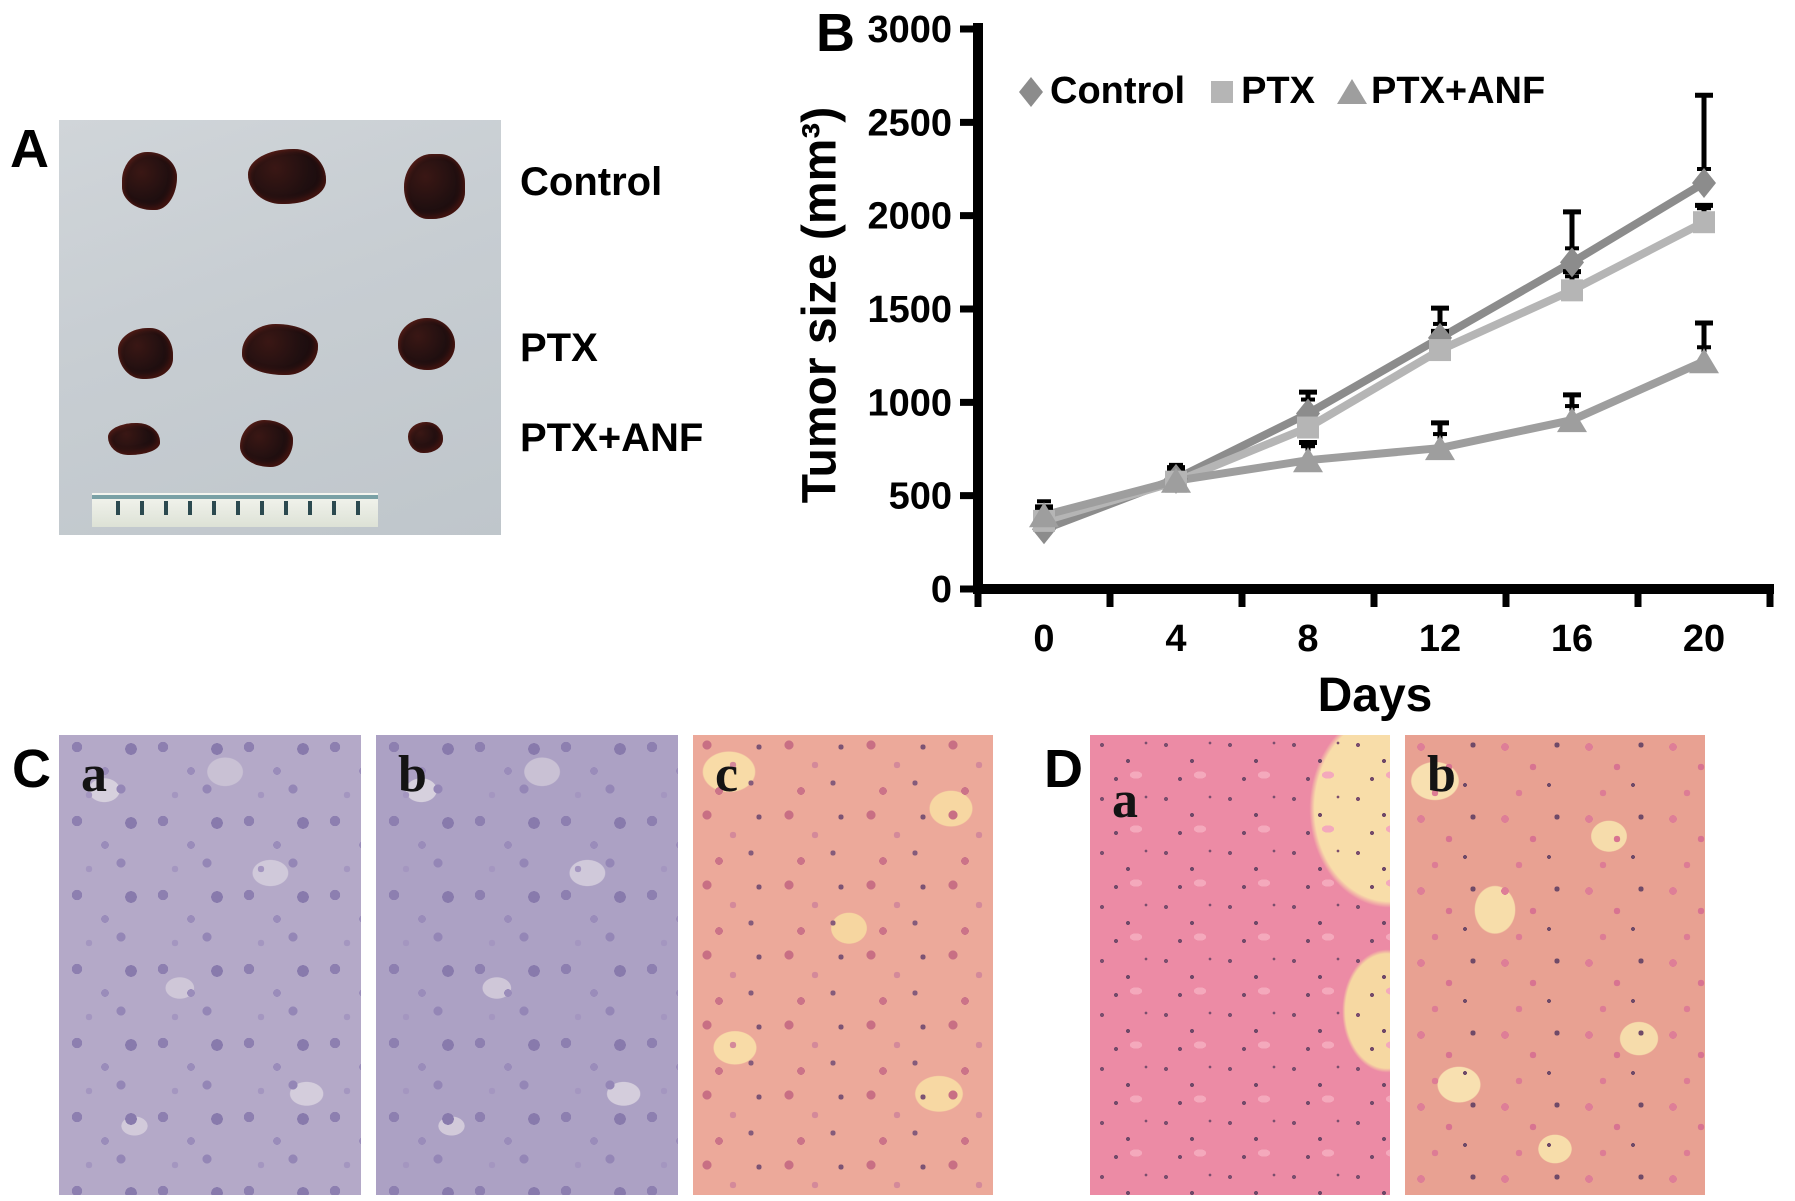 The image size is (1795, 1201). What do you see at coordinates (1351, 91) in the screenshot?
I see `legend-triangle-icon` at bounding box center [1351, 91].